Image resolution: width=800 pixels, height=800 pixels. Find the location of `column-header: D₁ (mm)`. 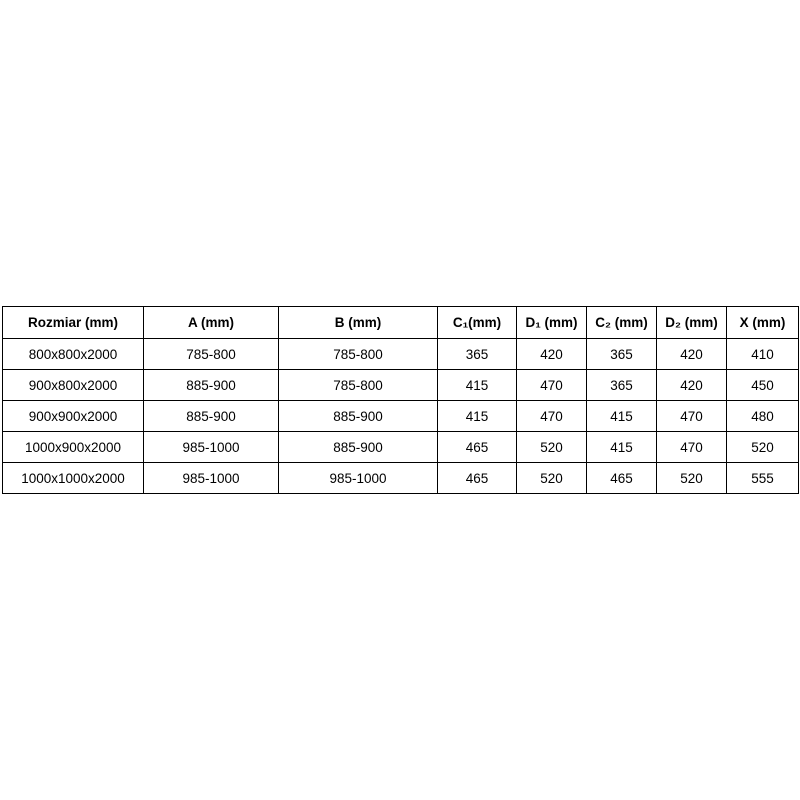

column-header: D₁ (mm) is located at coordinates (551, 322).